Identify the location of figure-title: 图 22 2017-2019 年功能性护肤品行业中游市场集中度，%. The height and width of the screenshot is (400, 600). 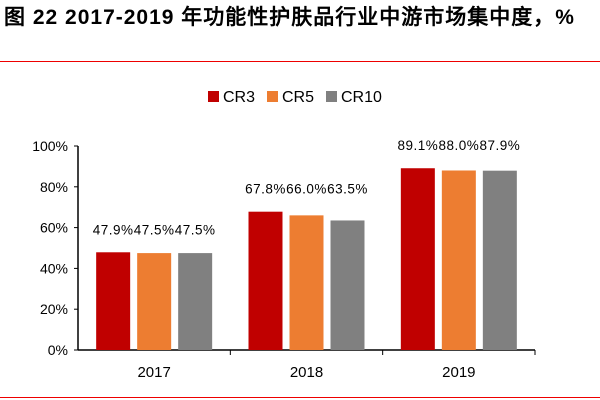
(289, 17).